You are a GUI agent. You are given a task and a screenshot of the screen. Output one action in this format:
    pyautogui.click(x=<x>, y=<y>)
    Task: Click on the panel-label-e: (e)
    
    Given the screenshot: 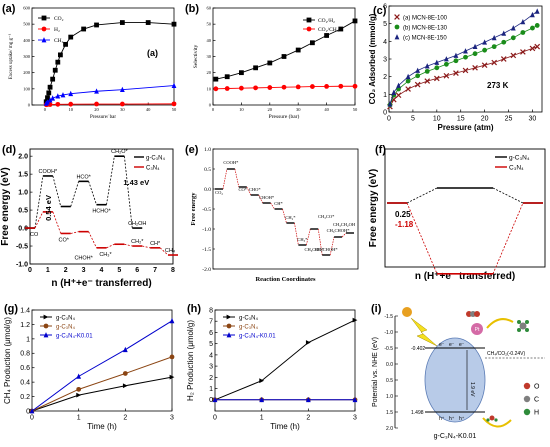 What is the action you would take?
    pyautogui.click(x=192, y=150)
    